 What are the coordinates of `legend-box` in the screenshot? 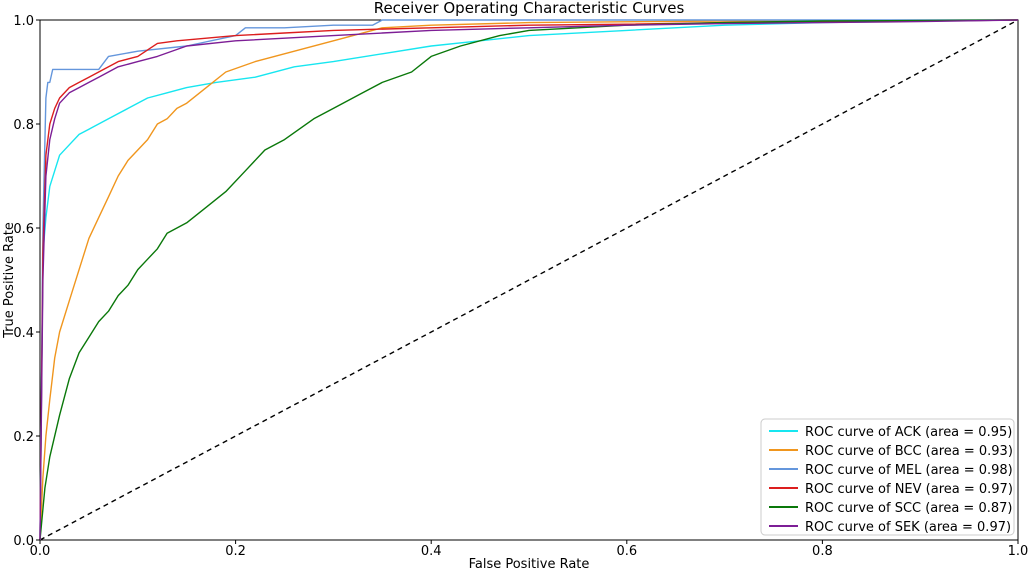 It's located at (887, 477).